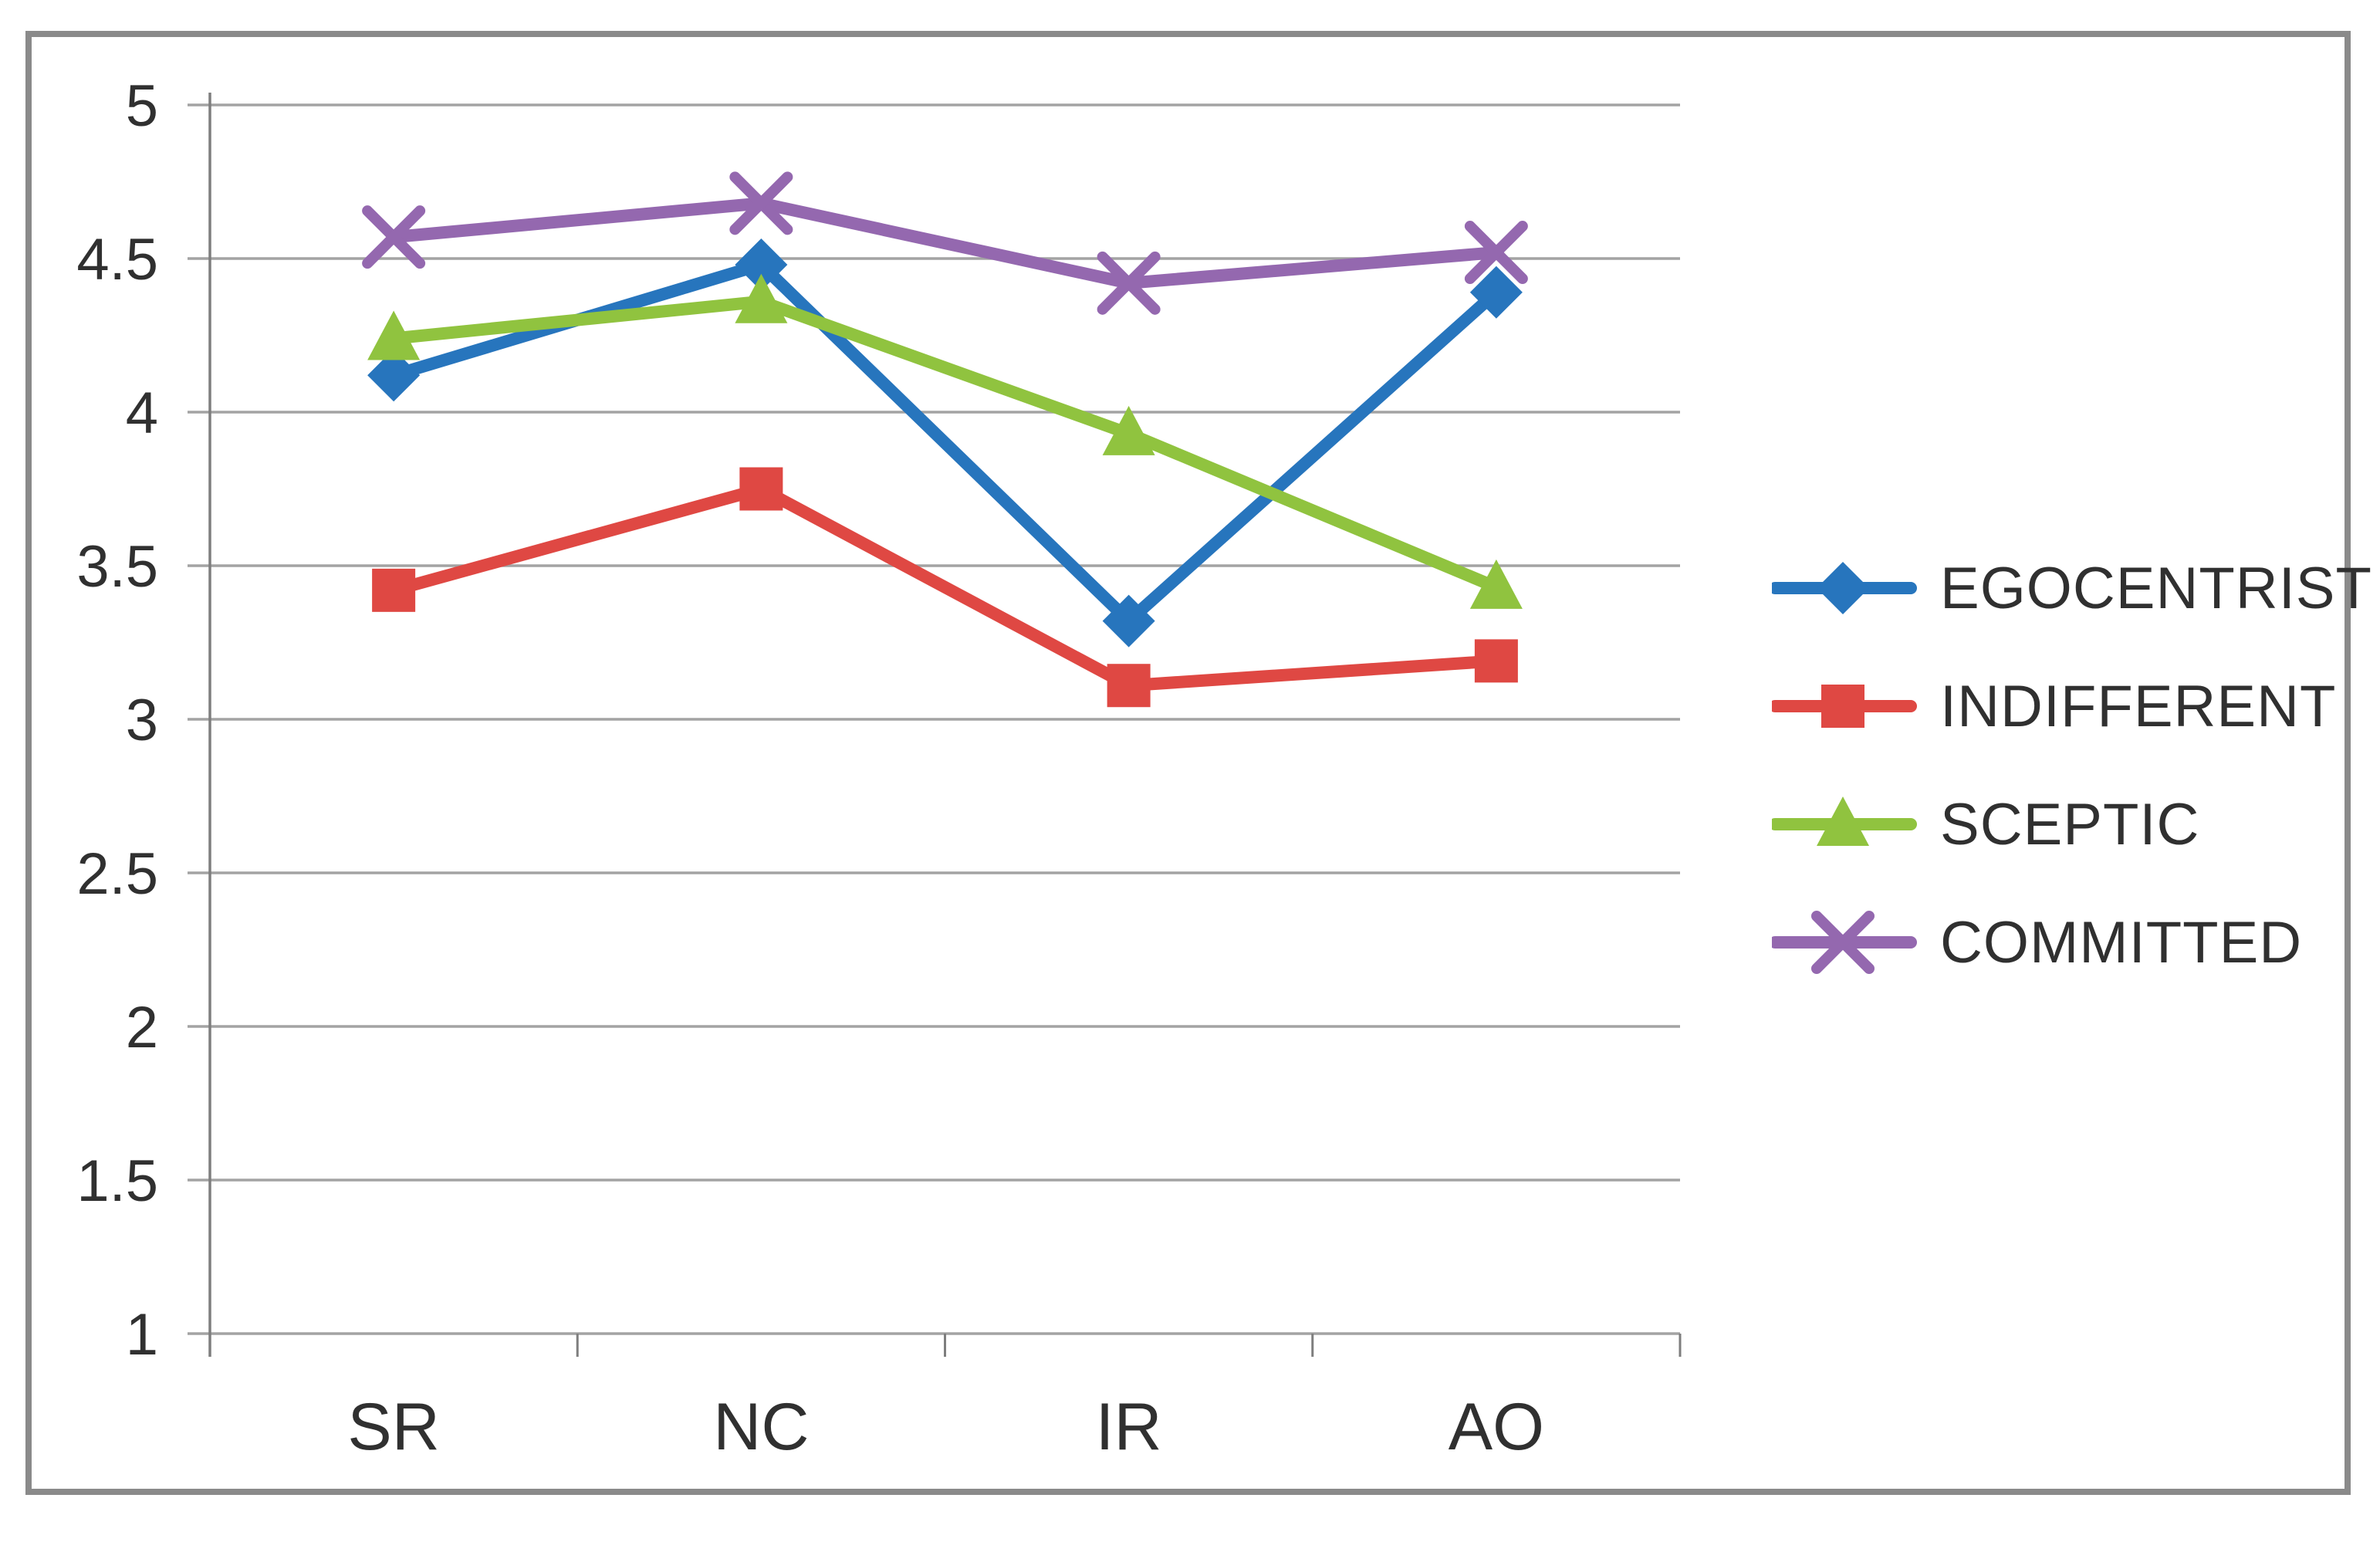 The height and width of the screenshot is (1542, 2380). Describe the element at coordinates (762, 265) in the screenshot. I see `marker-egocentrist-NC` at that location.